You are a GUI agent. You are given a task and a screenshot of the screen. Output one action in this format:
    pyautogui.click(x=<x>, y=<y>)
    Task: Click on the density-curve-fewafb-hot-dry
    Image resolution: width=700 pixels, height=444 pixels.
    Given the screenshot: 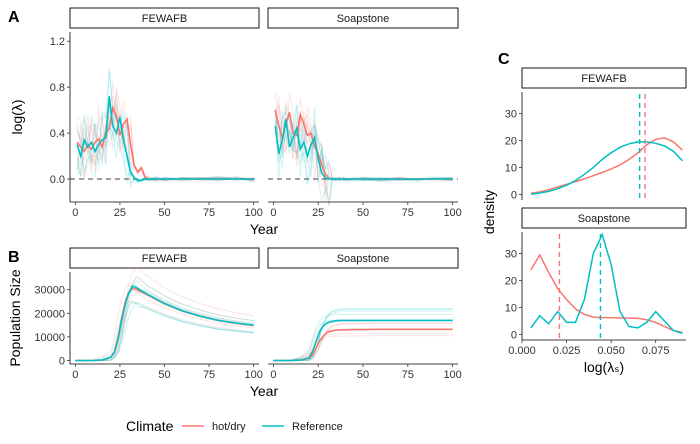 What is the action you would take?
    pyautogui.click(x=606, y=166)
    